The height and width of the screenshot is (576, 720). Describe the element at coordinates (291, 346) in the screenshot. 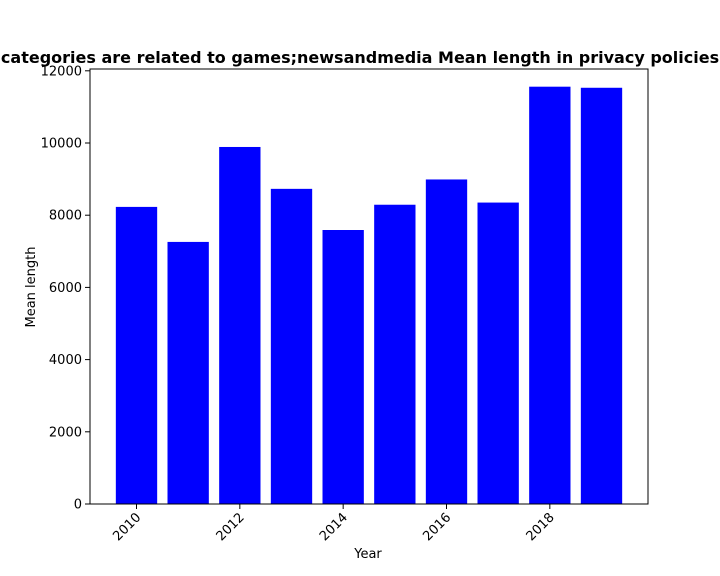

I see `bar-2013` at that location.